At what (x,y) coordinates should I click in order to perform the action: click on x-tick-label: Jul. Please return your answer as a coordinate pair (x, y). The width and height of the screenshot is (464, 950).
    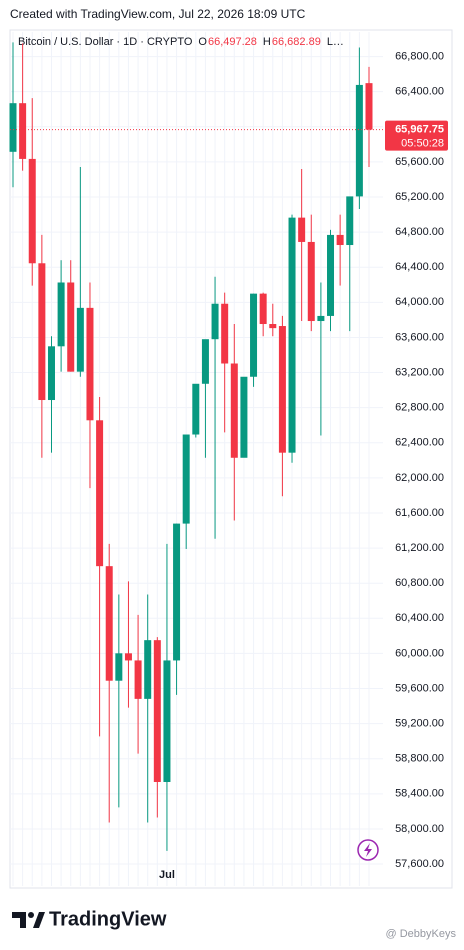
    Looking at the image, I should click on (167, 875).